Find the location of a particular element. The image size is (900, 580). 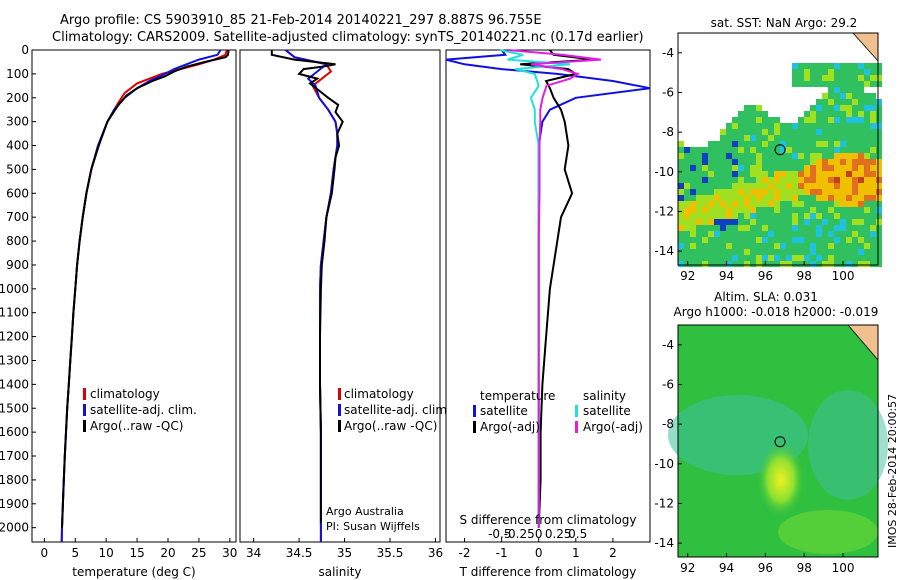

temp-ytick-label: 2000 is located at coordinates (14, 528).